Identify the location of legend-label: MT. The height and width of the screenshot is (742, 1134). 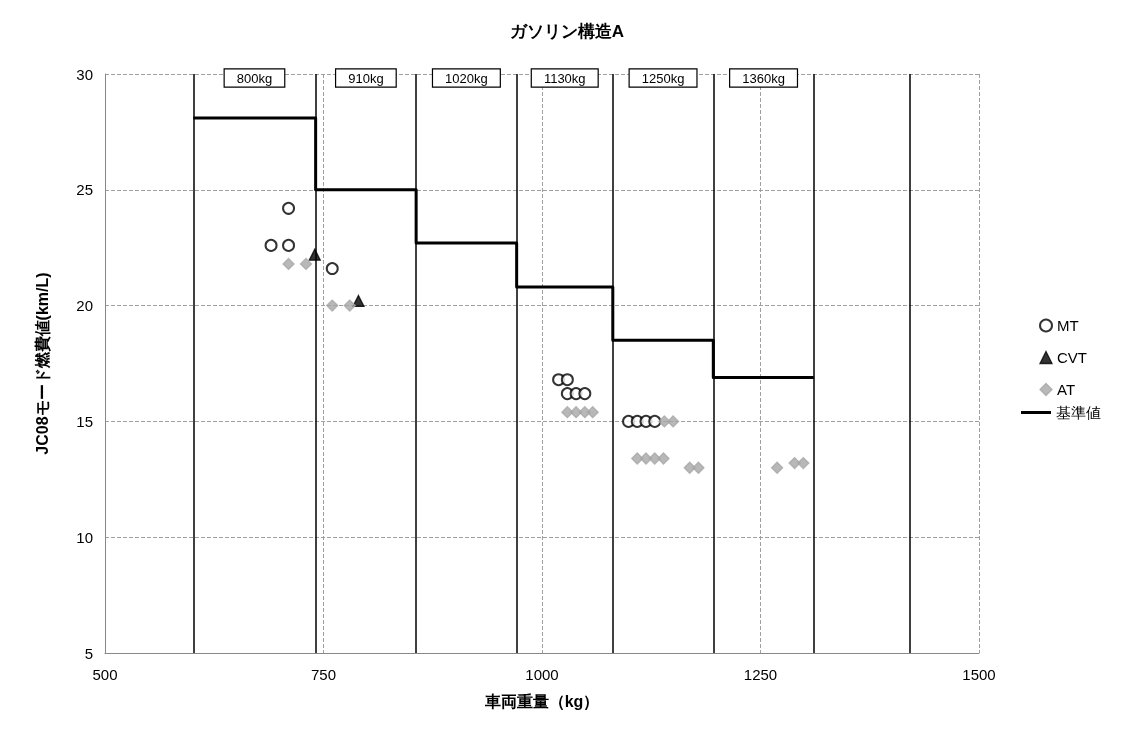
(1068, 325).